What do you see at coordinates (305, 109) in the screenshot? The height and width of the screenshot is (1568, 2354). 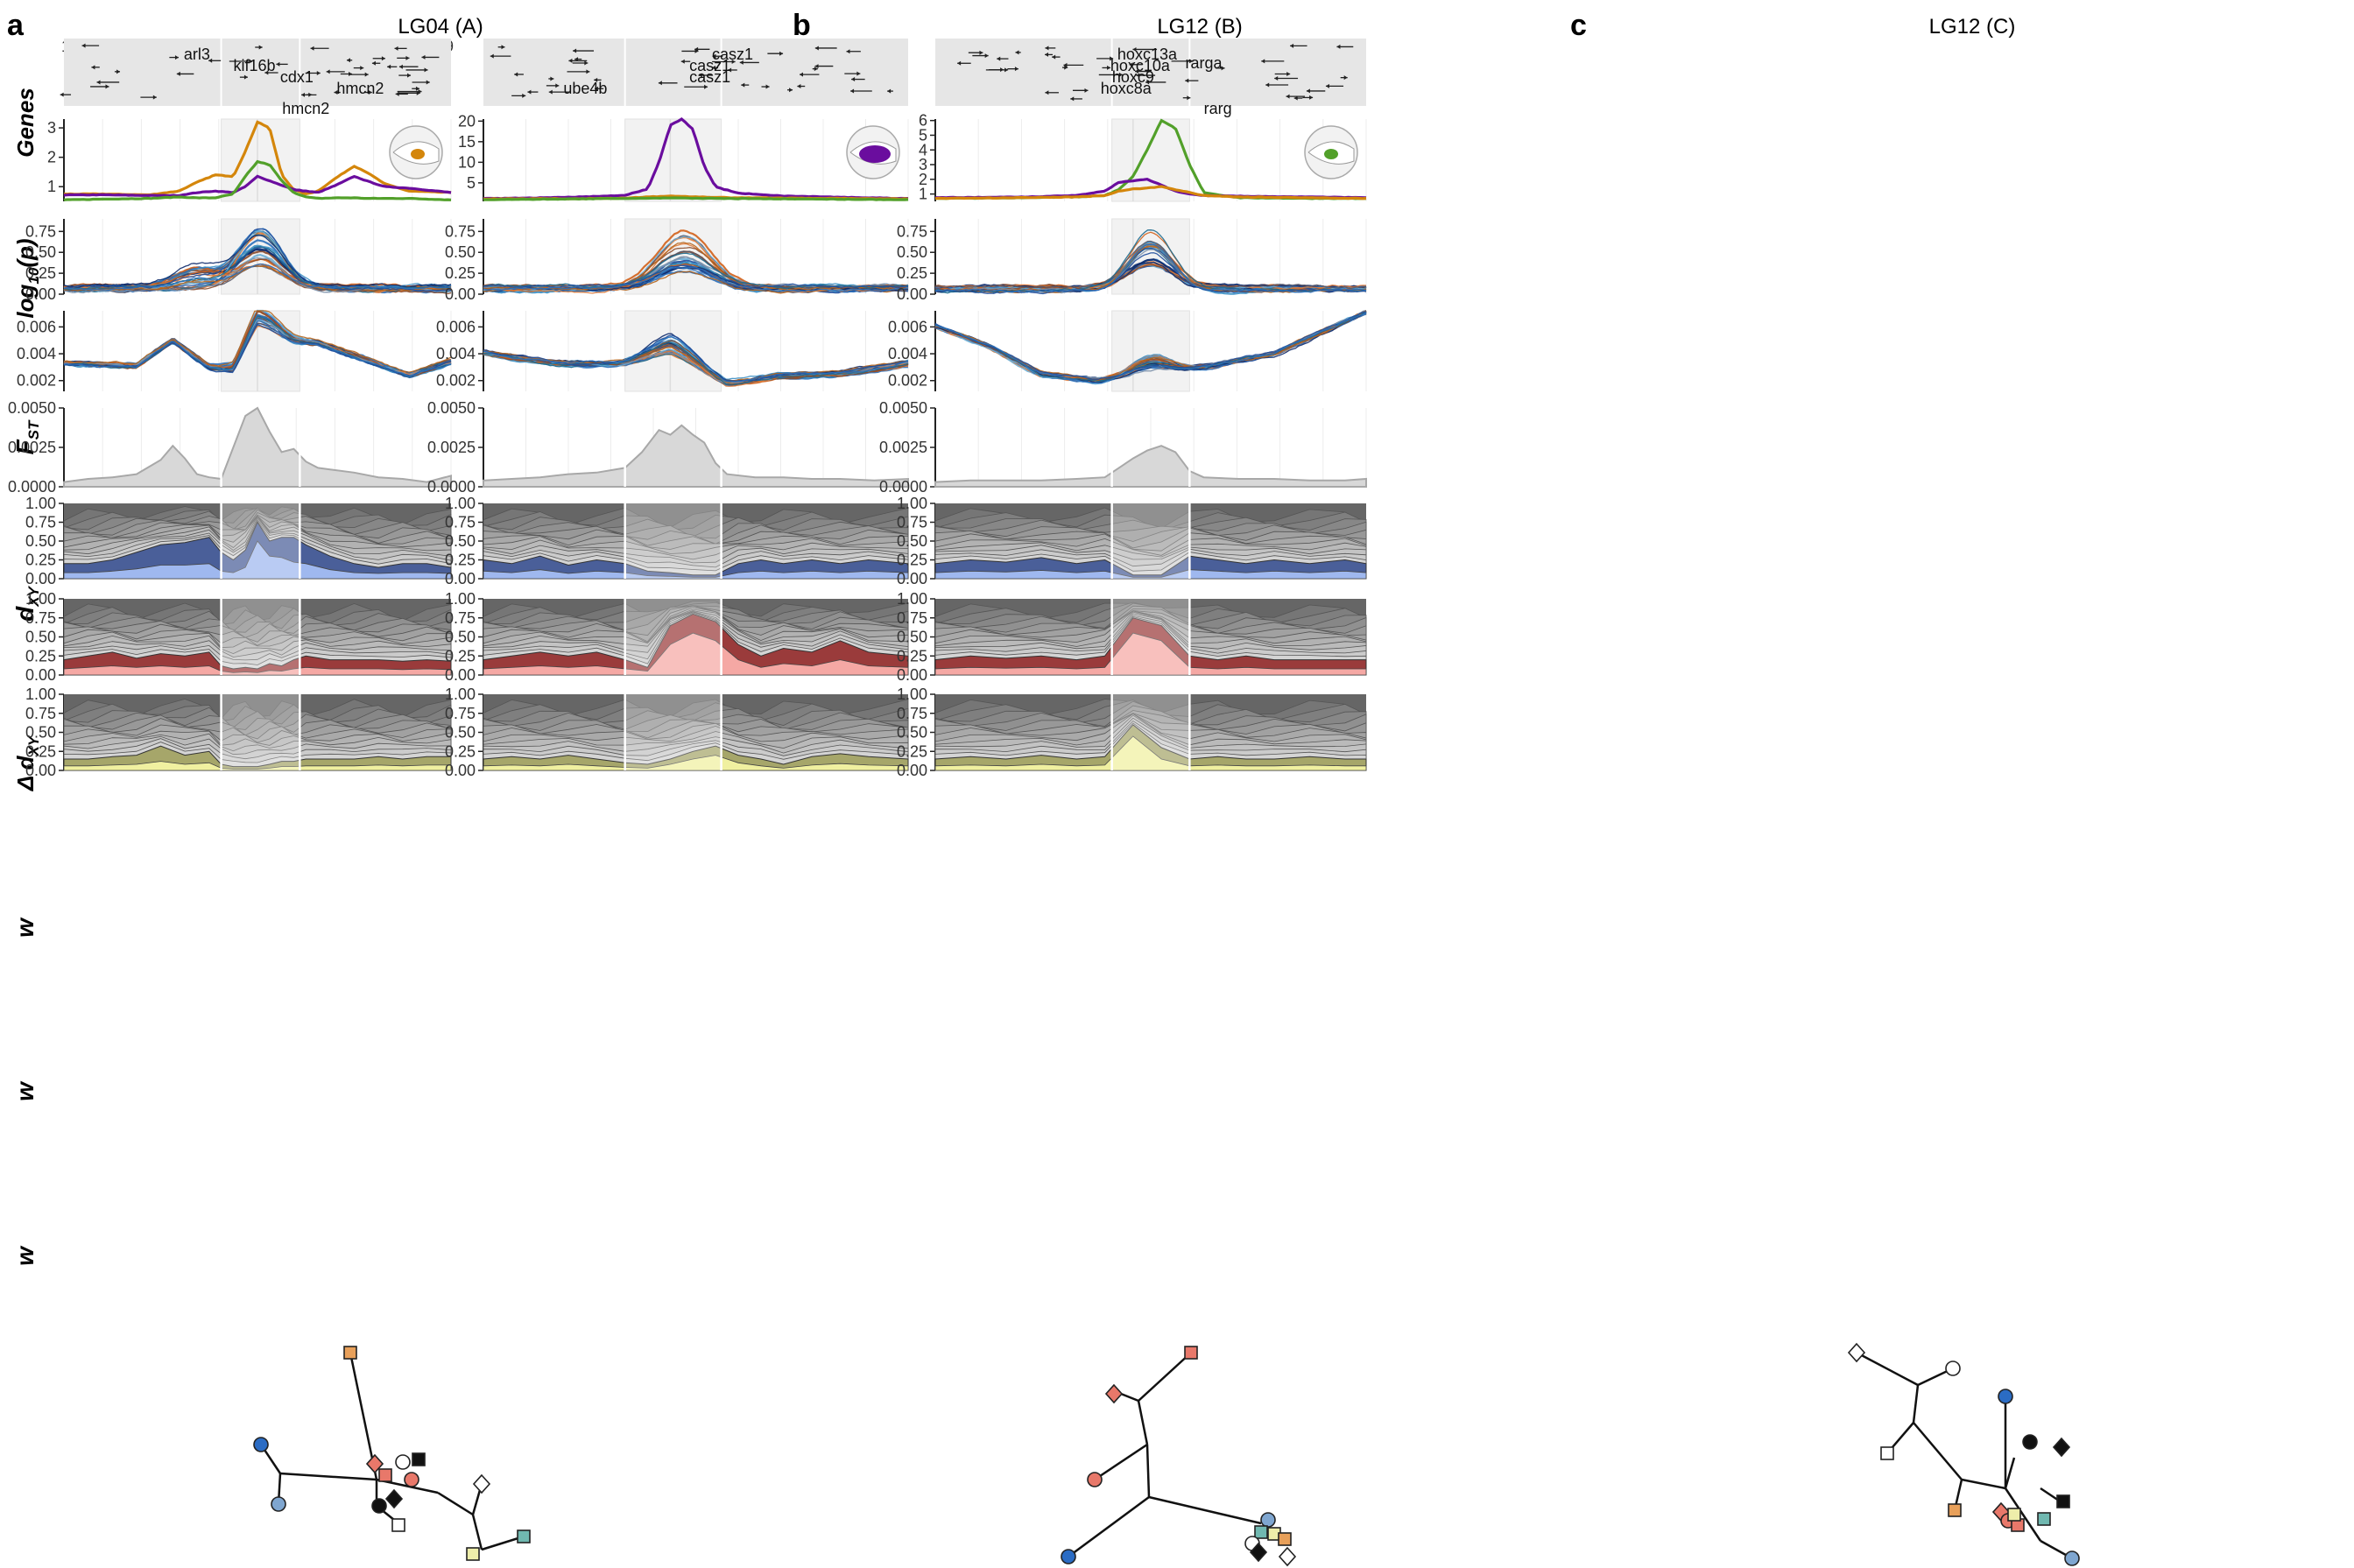 I see `gene-label: hmcn2` at bounding box center [305, 109].